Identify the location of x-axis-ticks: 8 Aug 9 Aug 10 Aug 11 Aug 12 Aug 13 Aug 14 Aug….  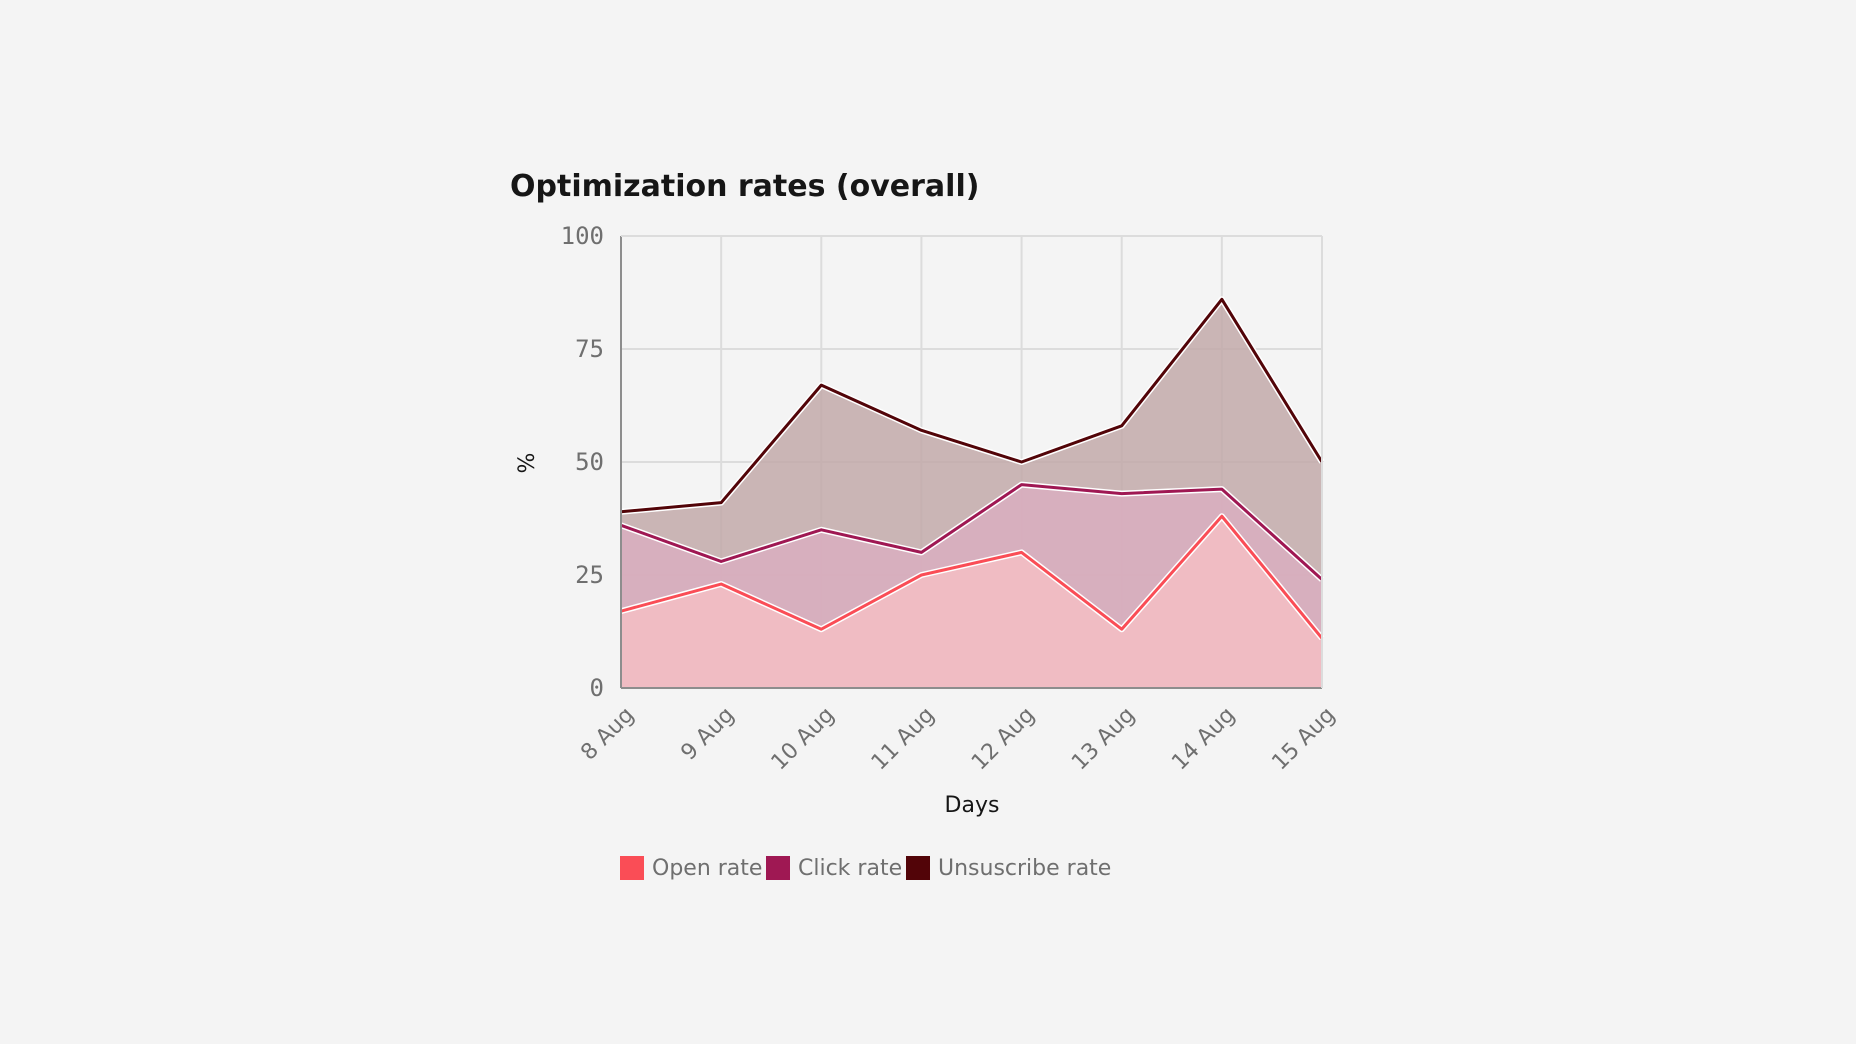
(958, 739).